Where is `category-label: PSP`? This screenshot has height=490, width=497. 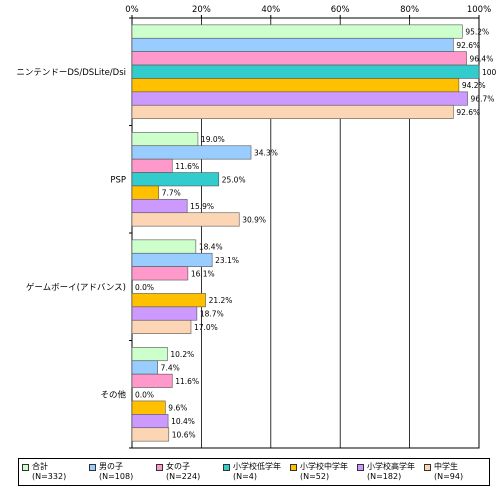 category-label: PSP is located at coordinates (118, 180).